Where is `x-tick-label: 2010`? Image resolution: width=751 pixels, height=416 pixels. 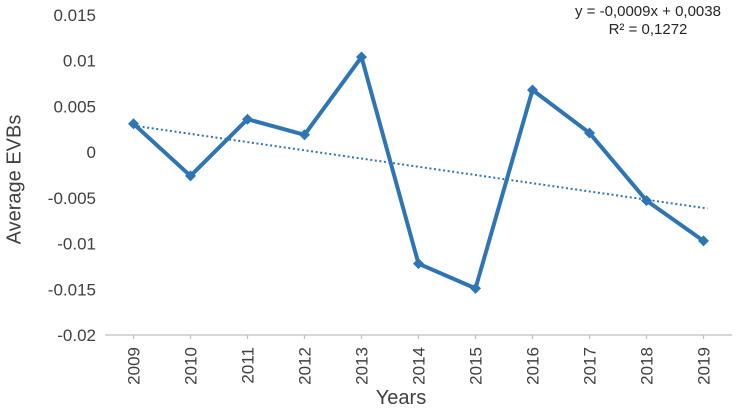 x-tick-label: 2010 is located at coordinates (191, 366).